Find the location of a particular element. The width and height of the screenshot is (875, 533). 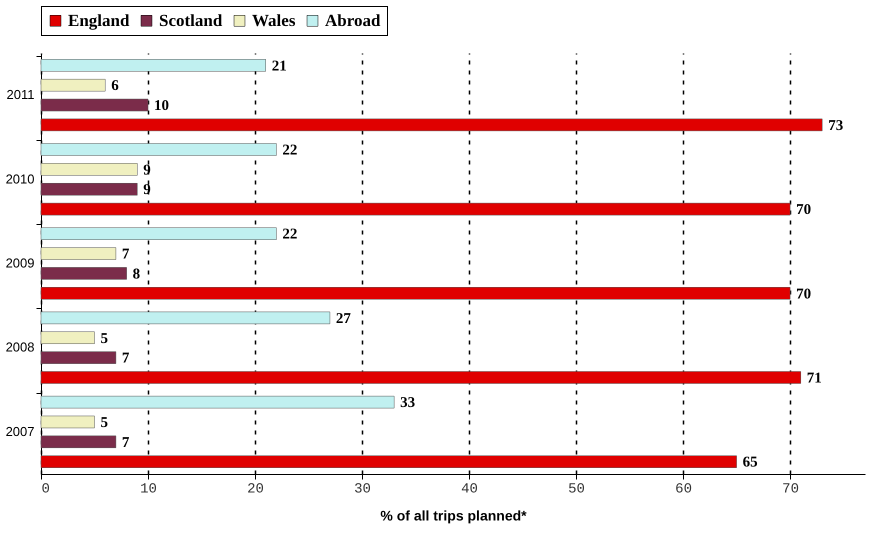

legend-label: Abroad is located at coordinates (353, 20).